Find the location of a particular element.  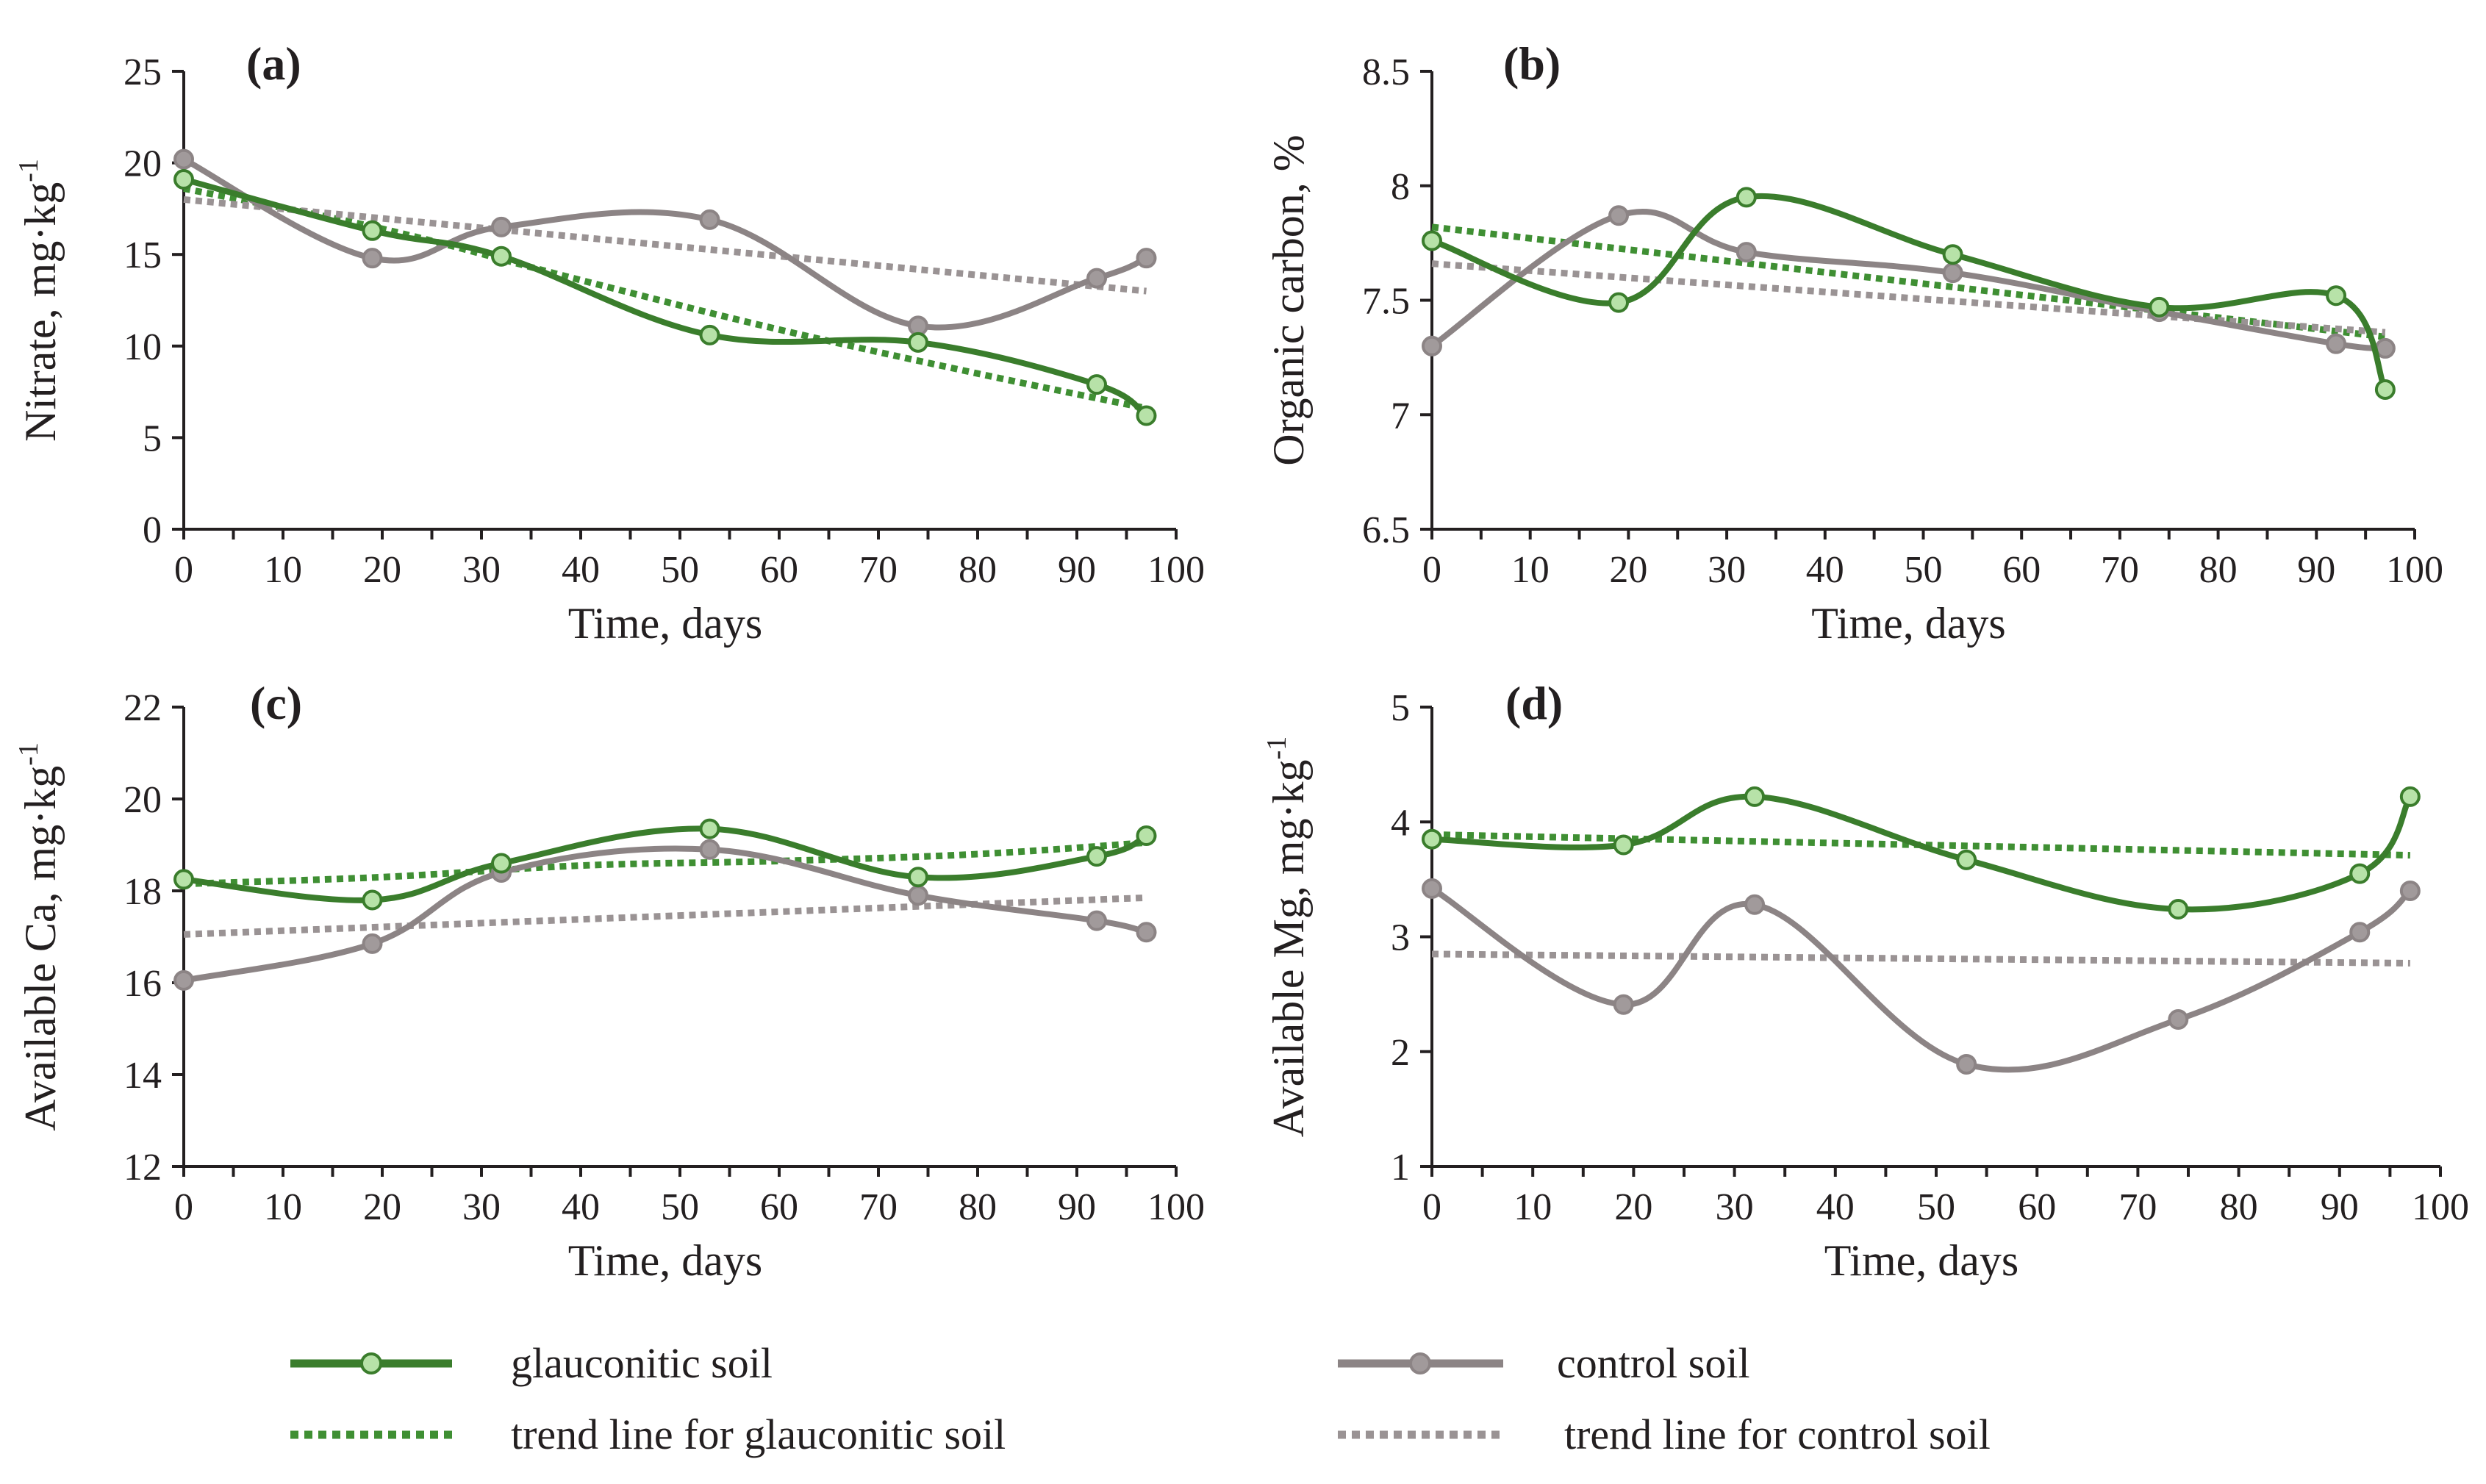

legend-entry-trend-glauconitic: trend line for glauconitic soil is located at coordinates (648, 1434).